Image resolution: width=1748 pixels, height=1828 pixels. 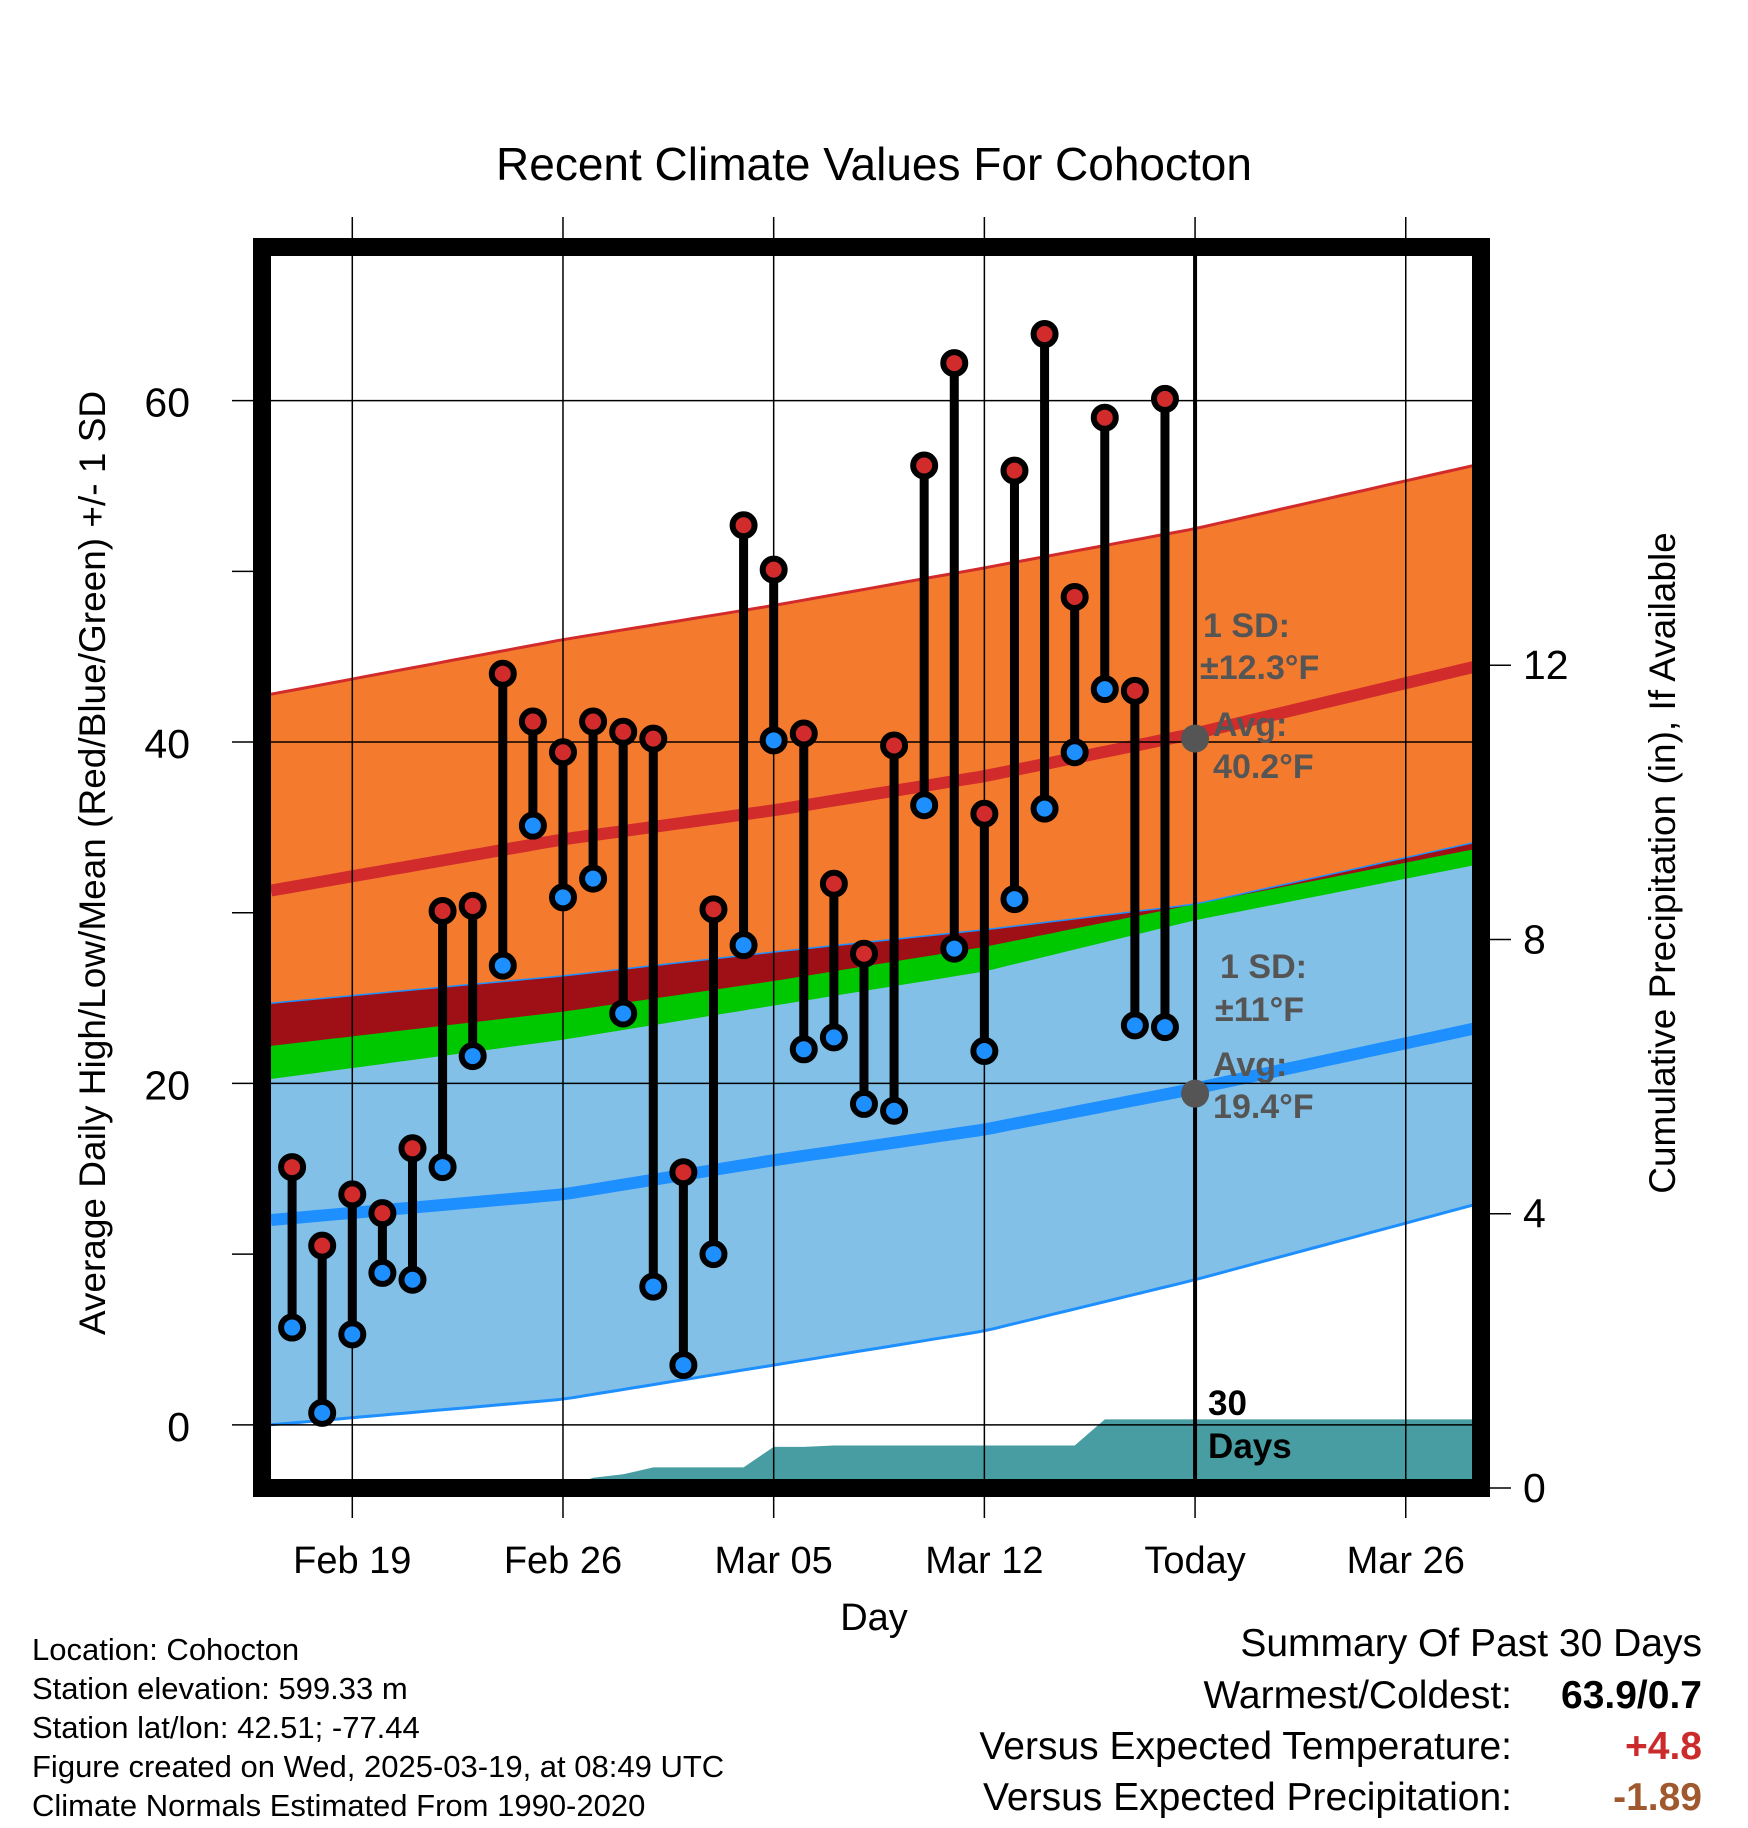 I want to click on x-tick-label: Mar 05, so click(x=774, y=1561).